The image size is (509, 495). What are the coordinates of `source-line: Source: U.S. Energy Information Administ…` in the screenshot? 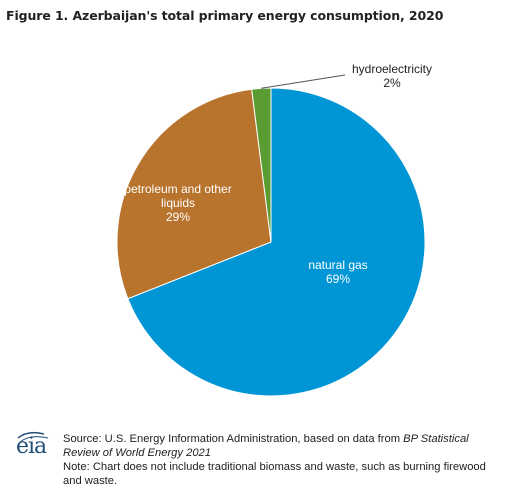 It's located at (283, 446).